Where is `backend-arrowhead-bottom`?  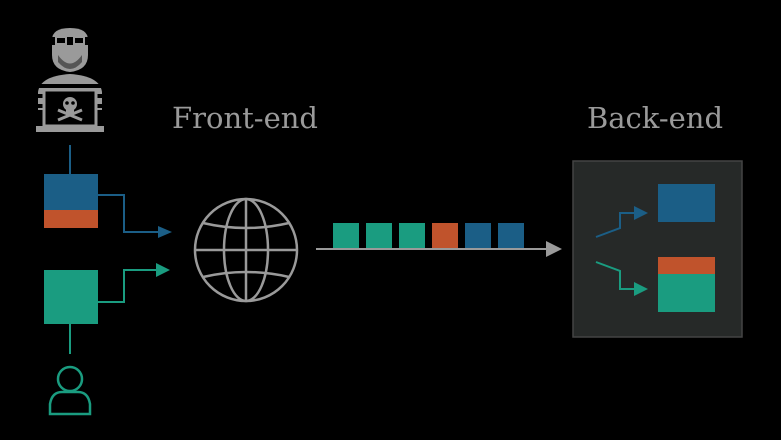
backend-arrowhead-bottom is located at coordinates (641, 289).